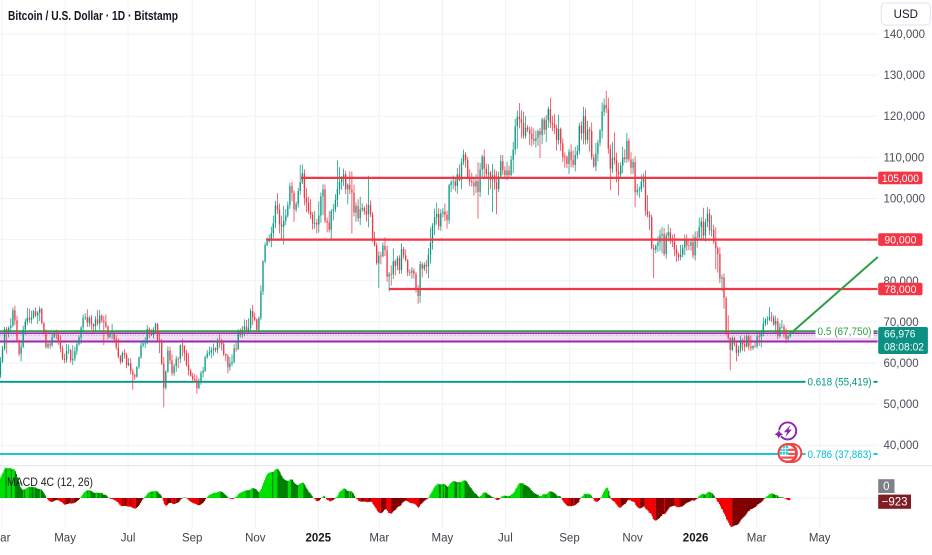 Image resolution: width=932 pixels, height=555 pixels. Describe the element at coordinates (906, 15) in the screenshot. I see `svg-text: USD` at that location.